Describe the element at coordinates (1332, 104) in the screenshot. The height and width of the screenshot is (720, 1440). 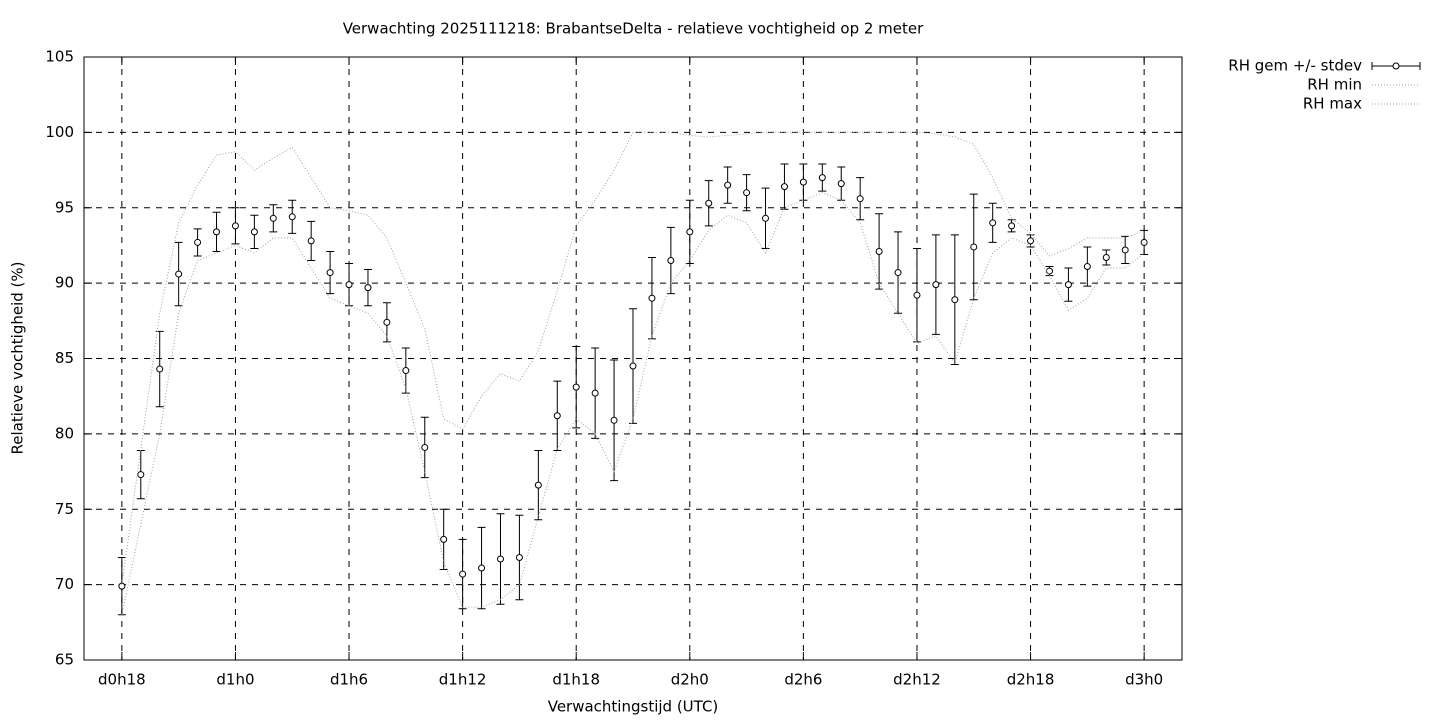
I see `legend-label: RH max` at that location.